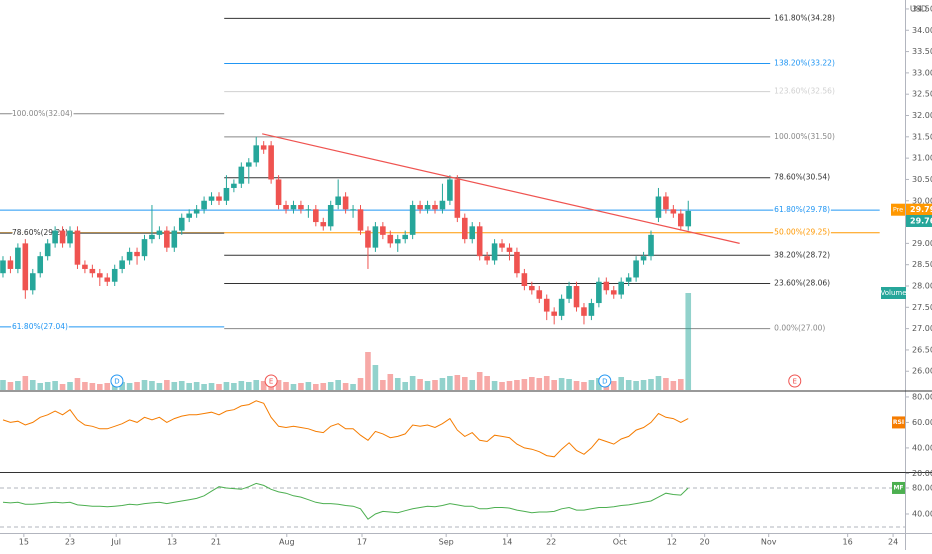 Image resolution: width=932 pixels, height=554 pixels. Describe the element at coordinates (40, 232) in the screenshot. I see `fib-label: 78.60%(29.24)` at that location.